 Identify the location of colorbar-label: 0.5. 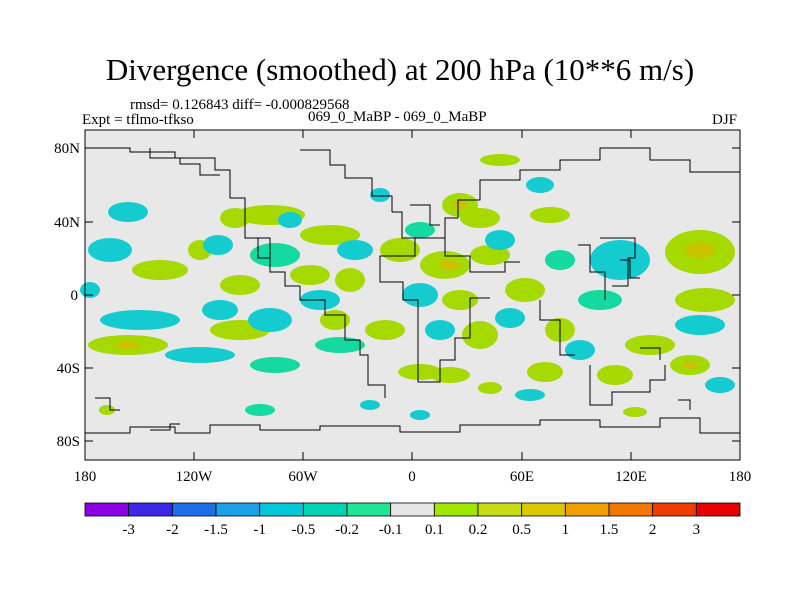
(521, 530).